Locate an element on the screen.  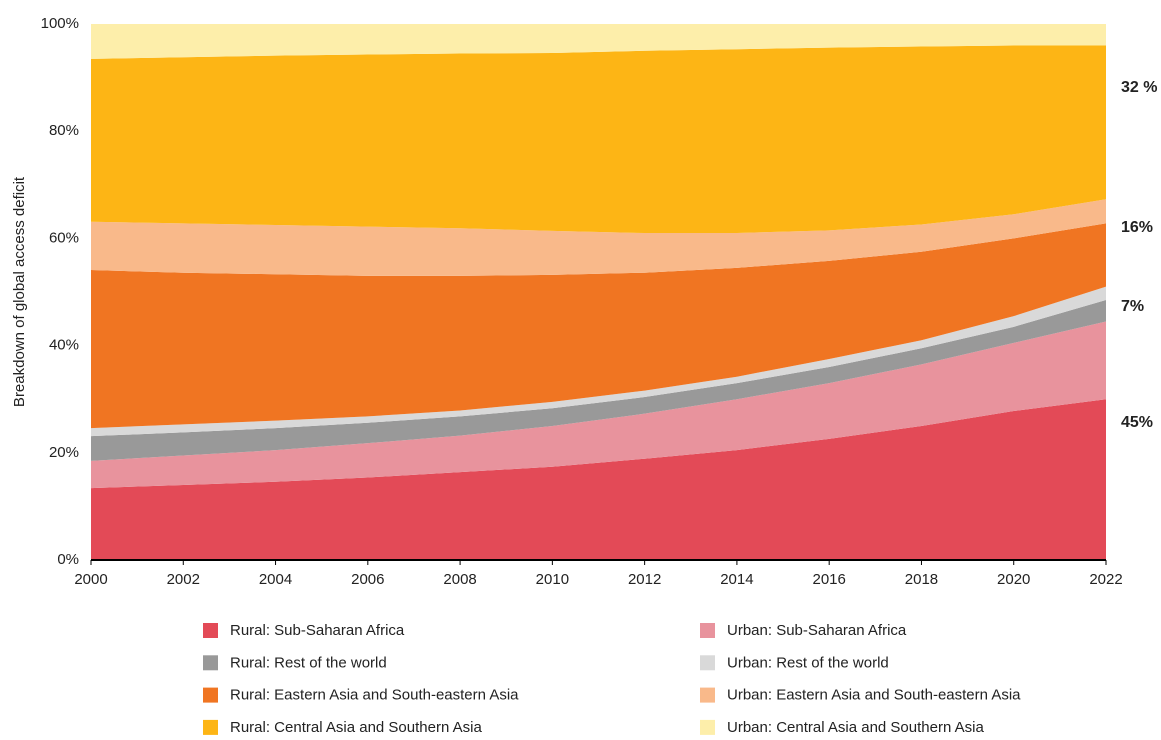
y-tick-label: 40% is located at coordinates (64, 345).